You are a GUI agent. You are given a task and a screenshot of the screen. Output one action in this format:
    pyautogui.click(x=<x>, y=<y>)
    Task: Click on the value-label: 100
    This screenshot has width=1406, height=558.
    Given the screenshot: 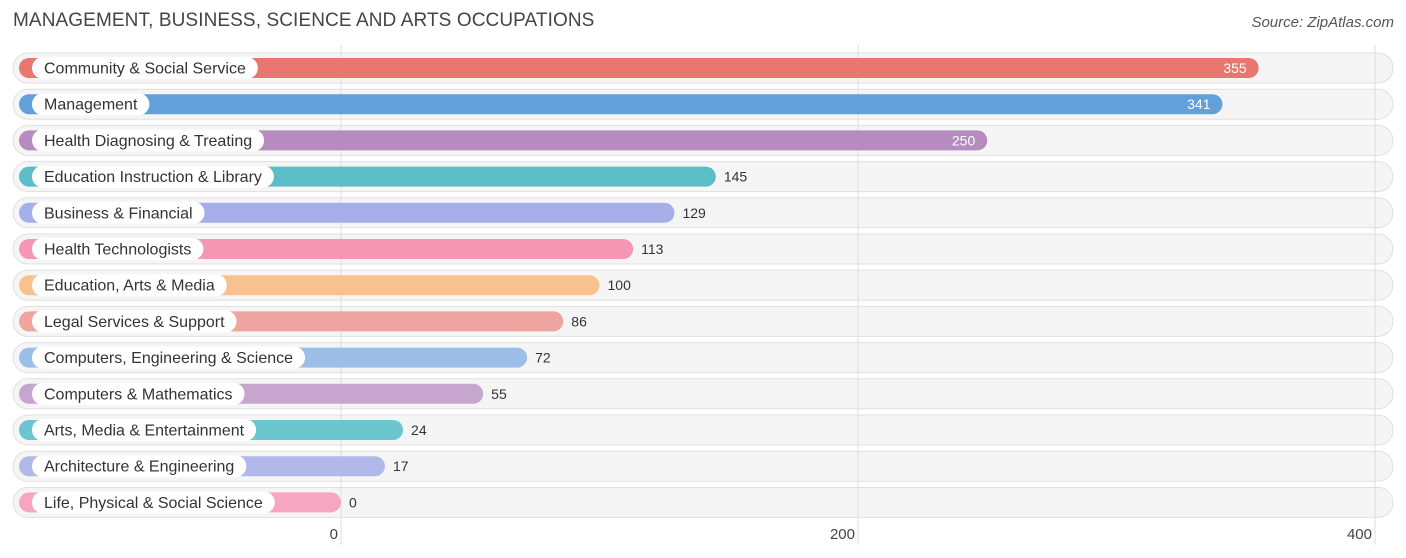 What is the action you would take?
    pyautogui.click(x=620, y=285)
    